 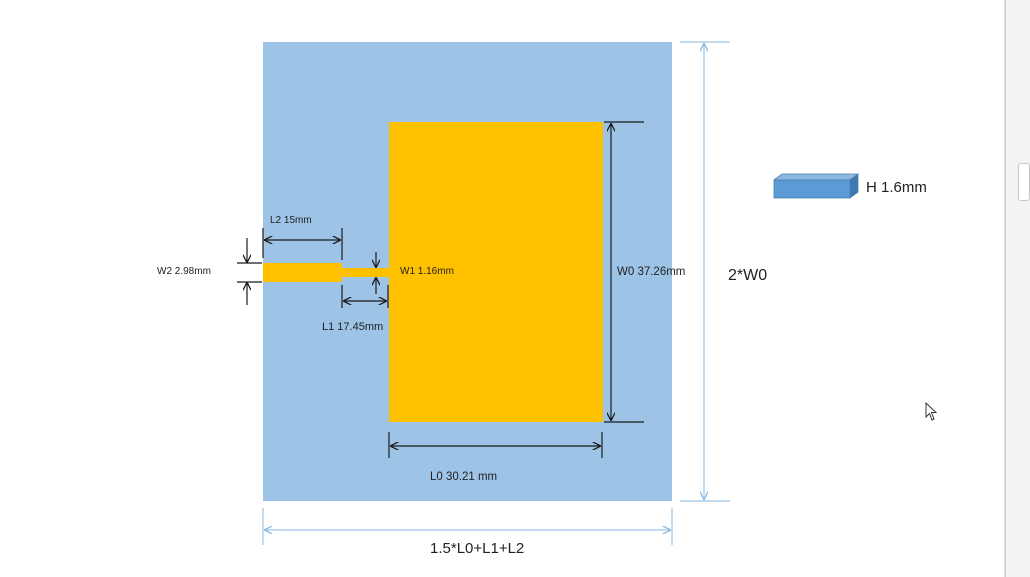 I want to click on label-w1: W1 1.16mm, so click(x=427, y=271).